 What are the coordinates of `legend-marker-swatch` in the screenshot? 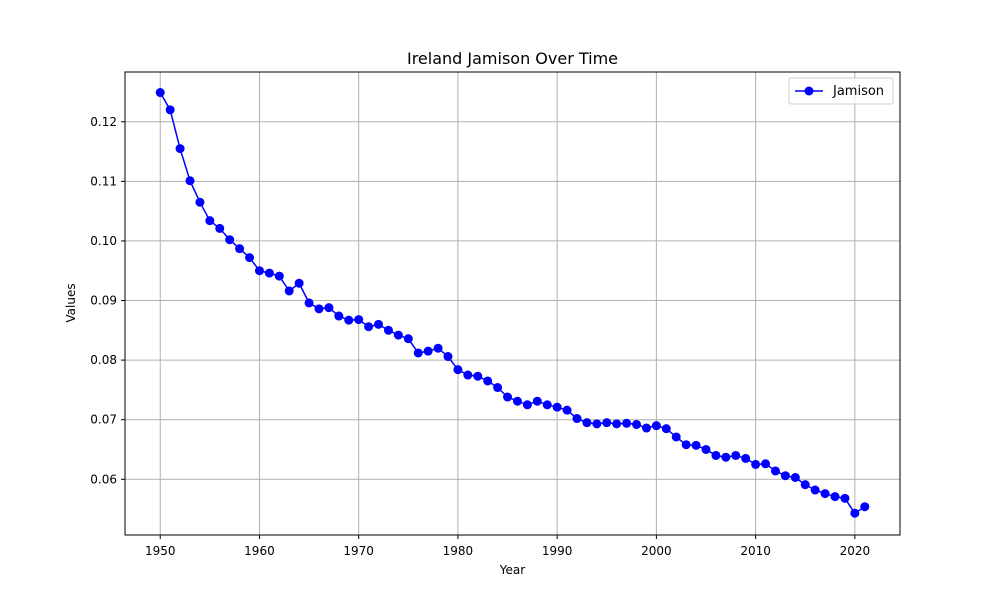 It's located at (809, 91).